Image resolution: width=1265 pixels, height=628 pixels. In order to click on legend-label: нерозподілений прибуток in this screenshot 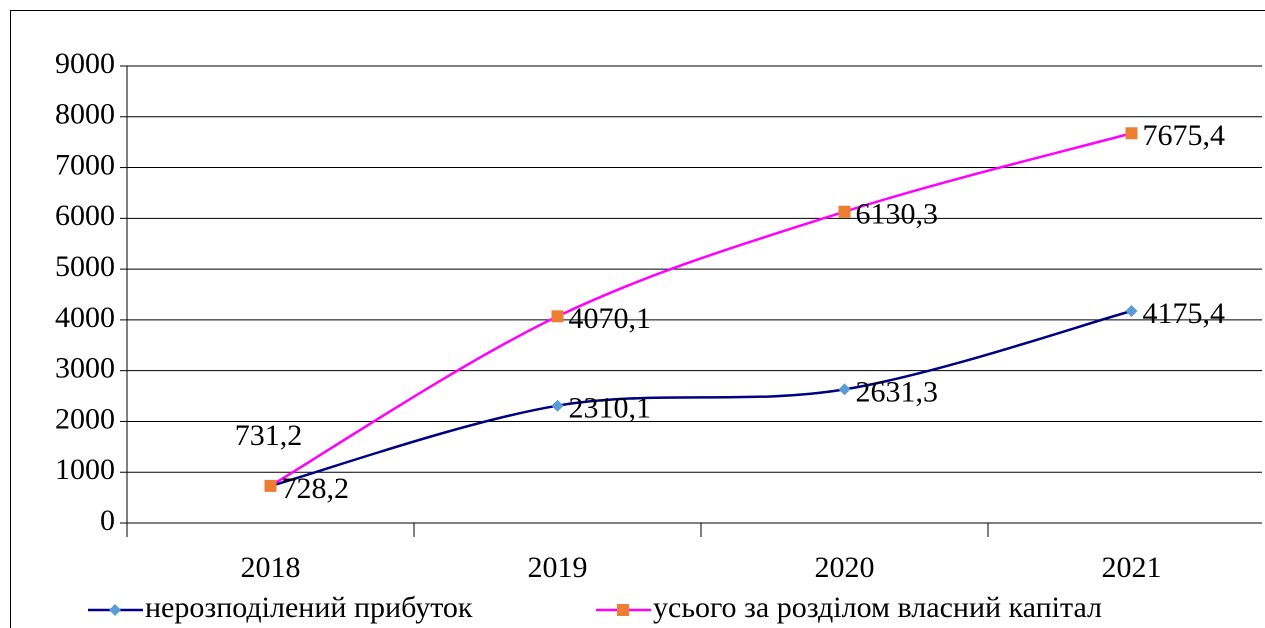, I will do `click(309, 607)`.